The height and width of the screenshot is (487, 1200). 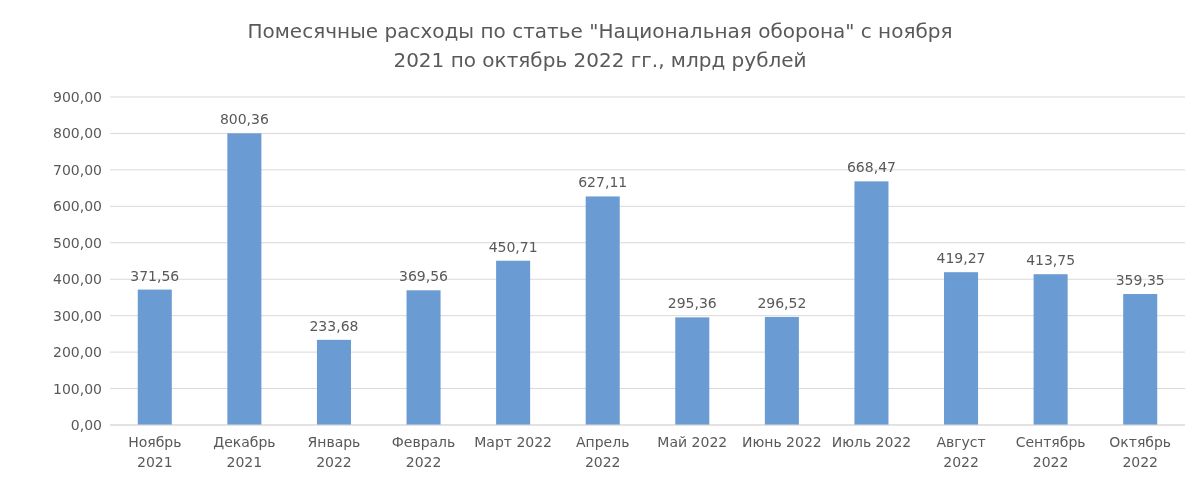 I want to click on y-tick-label: 0,00, so click(x=86, y=424).